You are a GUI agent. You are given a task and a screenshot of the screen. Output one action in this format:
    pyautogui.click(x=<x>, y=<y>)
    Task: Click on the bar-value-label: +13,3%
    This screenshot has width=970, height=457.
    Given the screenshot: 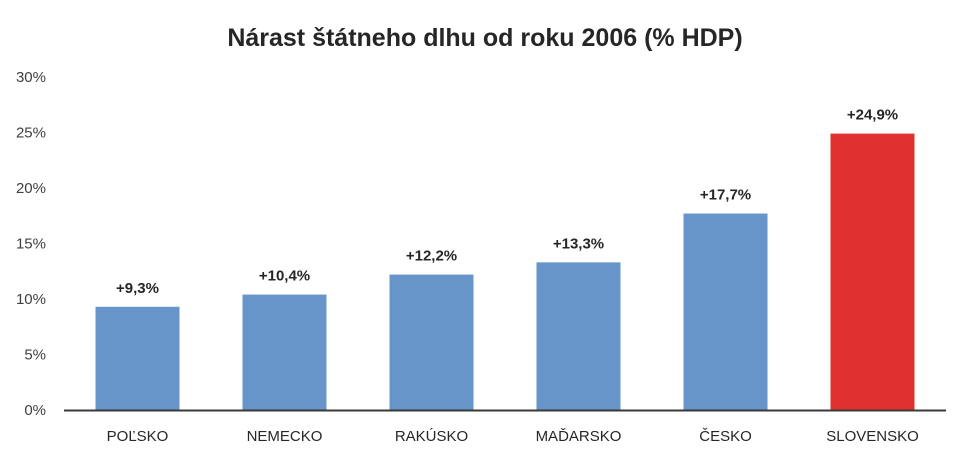 What is the action you would take?
    pyautogui.click(x=578, y=243)
    